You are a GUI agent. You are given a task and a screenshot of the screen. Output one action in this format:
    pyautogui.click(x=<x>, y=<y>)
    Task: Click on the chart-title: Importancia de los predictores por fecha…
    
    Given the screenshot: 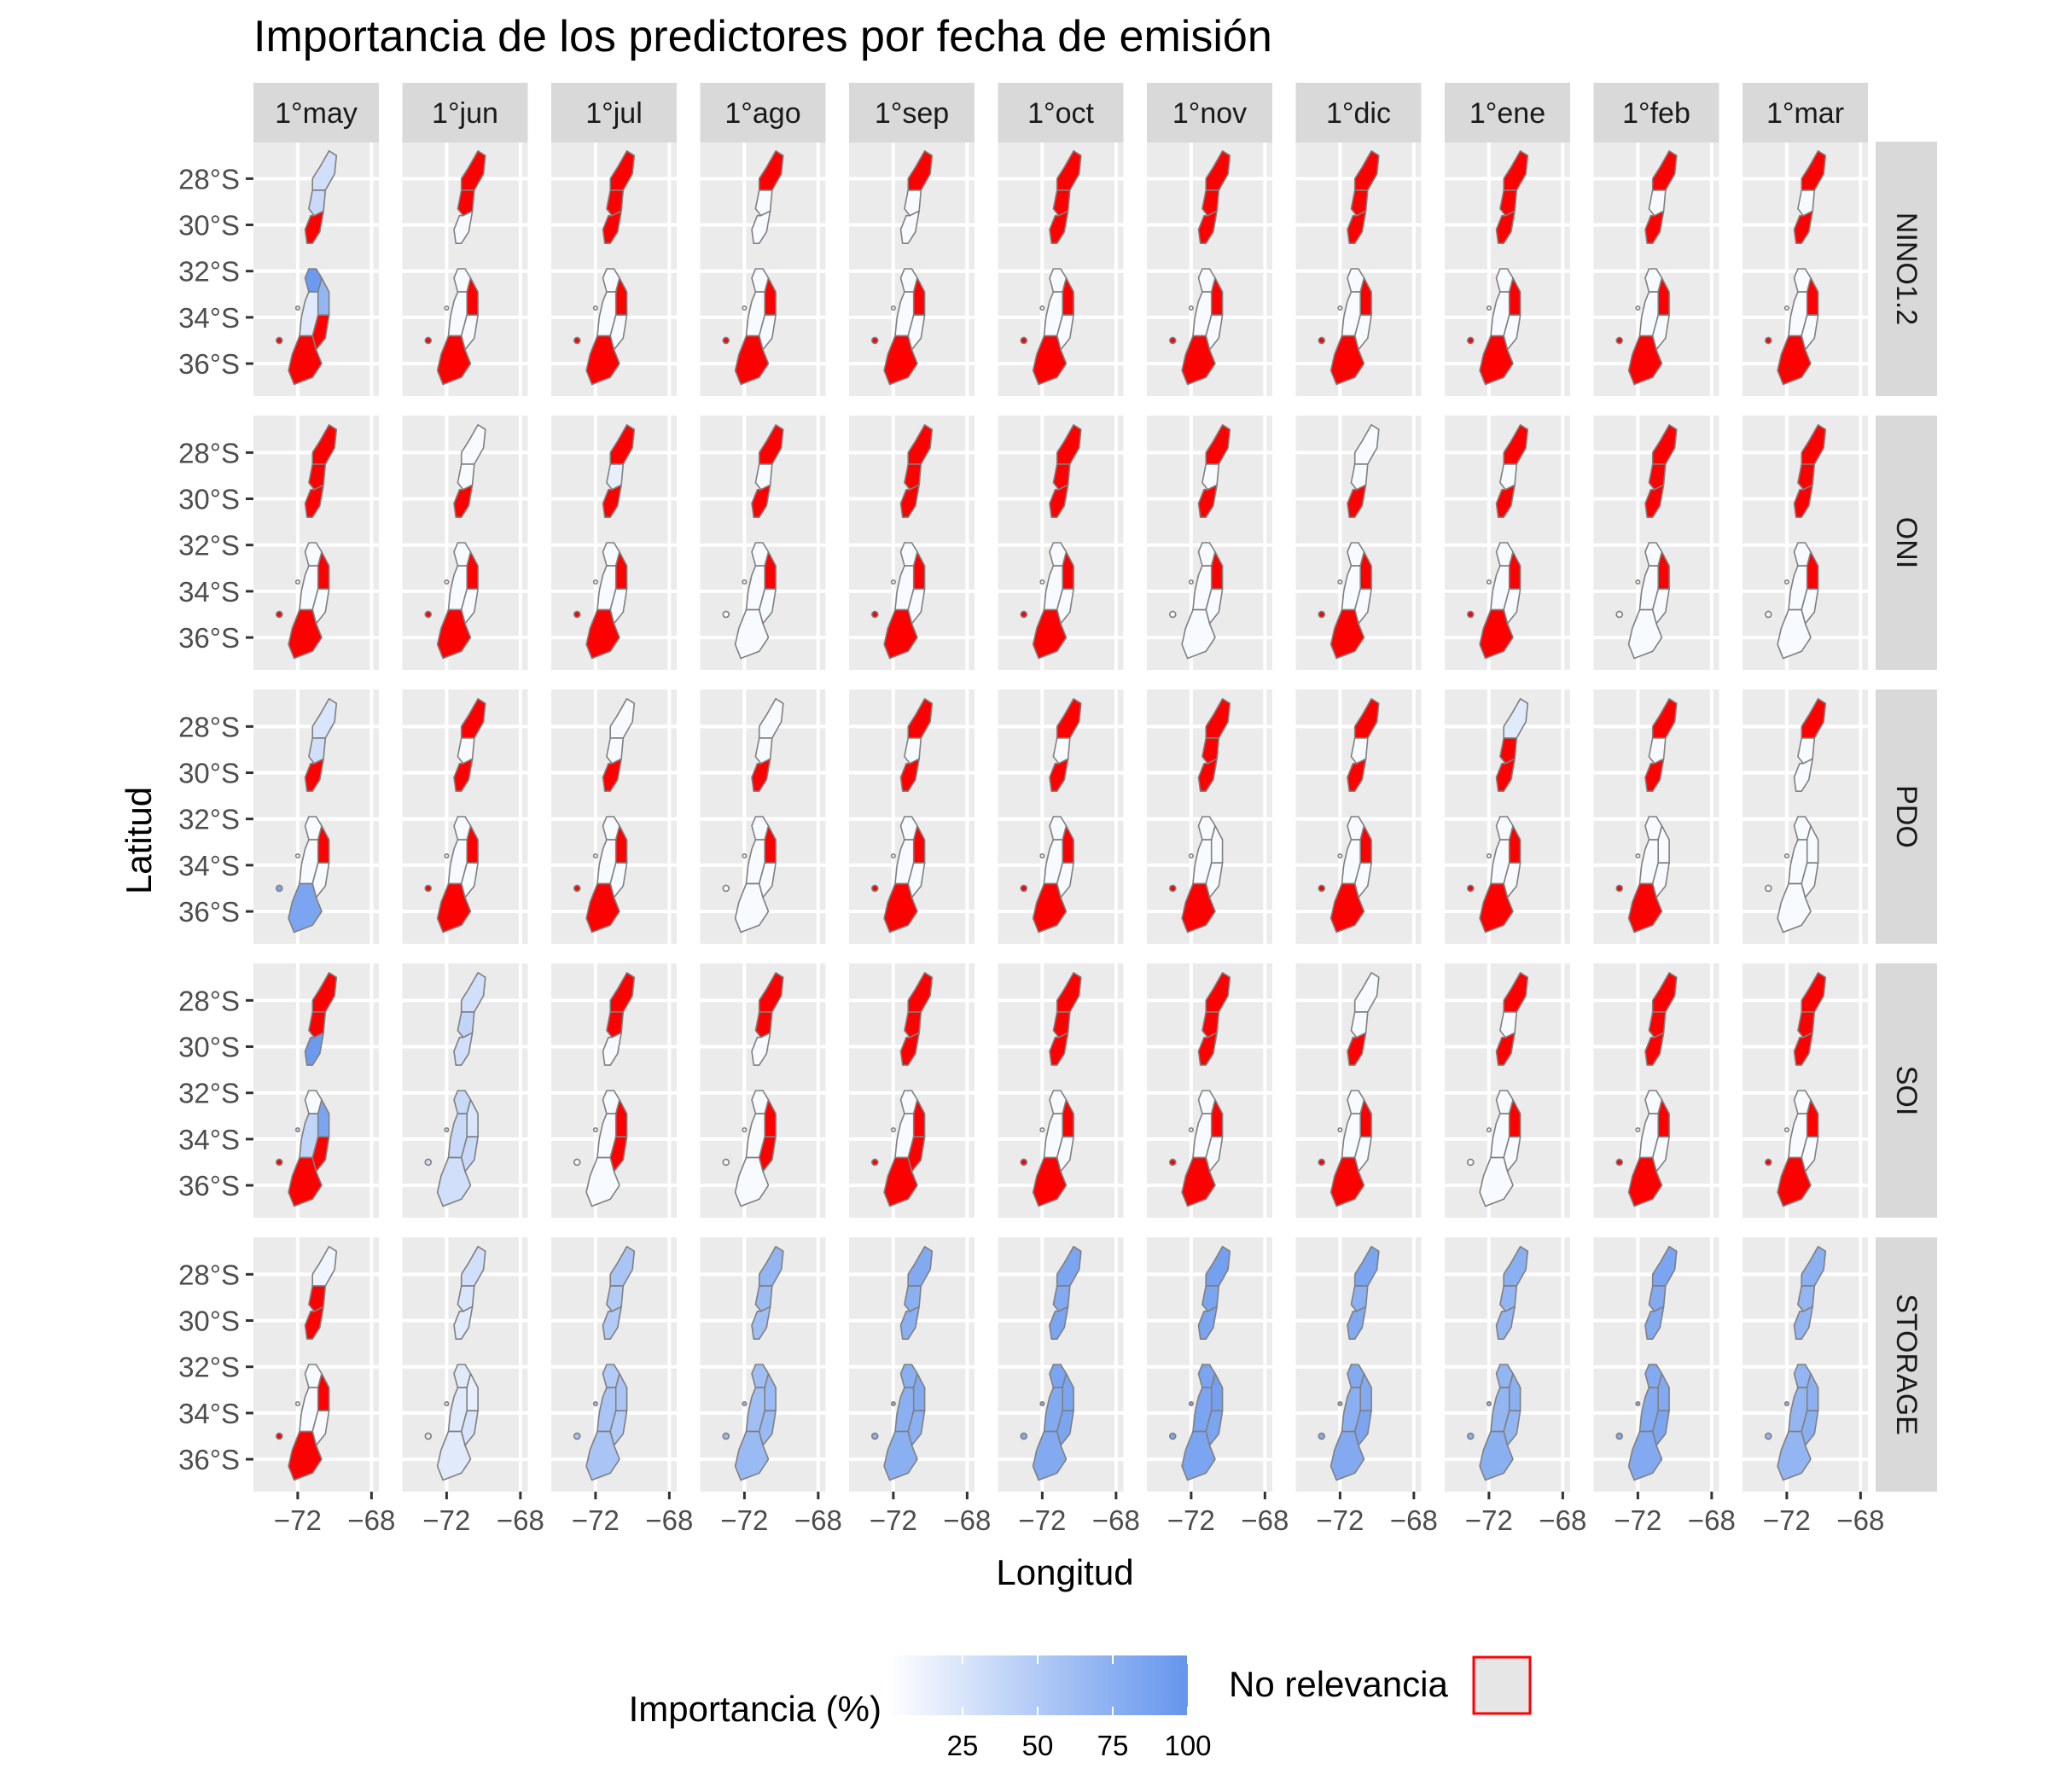 What is the action you would take?
    pyautogui.click(x=762, y=36)
    